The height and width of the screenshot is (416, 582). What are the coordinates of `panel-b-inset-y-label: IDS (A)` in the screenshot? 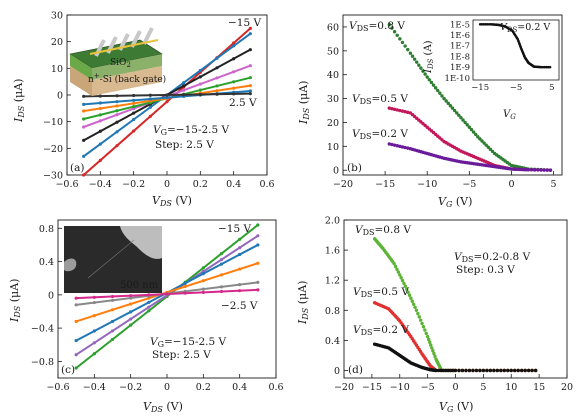 It's located at (429, 57).